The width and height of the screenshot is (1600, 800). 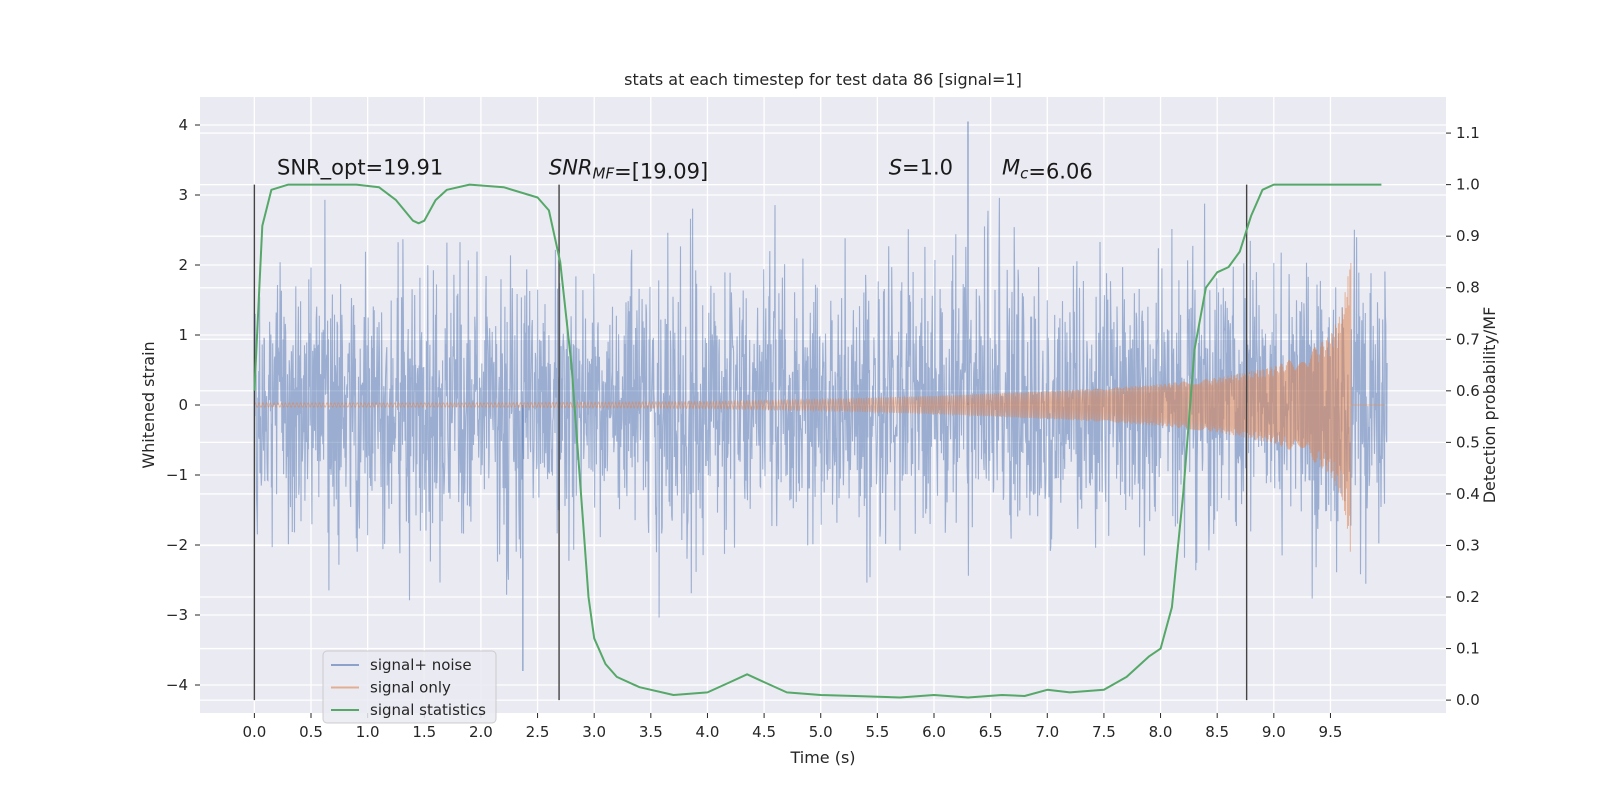 What do you see at coordinates (651, 732) in the screenshot?
I see `x-tick-label: 3.5` at bounding box center [651, 732].